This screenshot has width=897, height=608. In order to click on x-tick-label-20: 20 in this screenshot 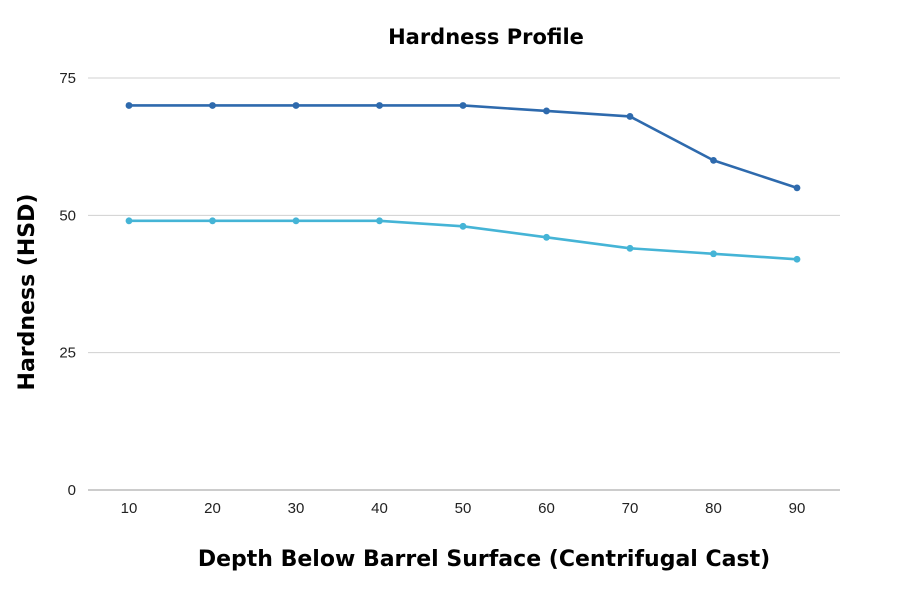, I will do `click(212, 508)`.